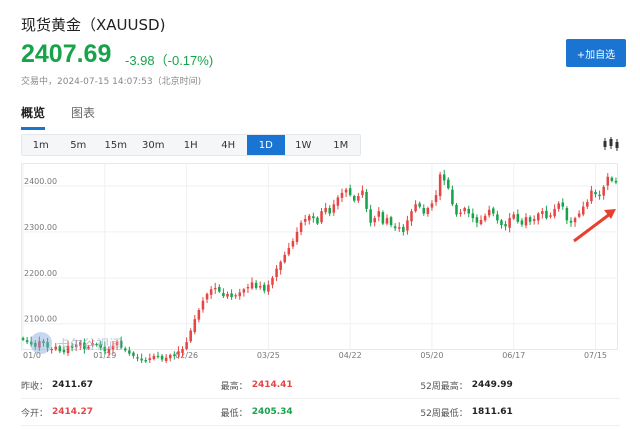 The width and height of the screenshot is (640, 429). Describe the element at coordinates (303, 145) in the screenshot. I see `period-1w: 1W` at that location.